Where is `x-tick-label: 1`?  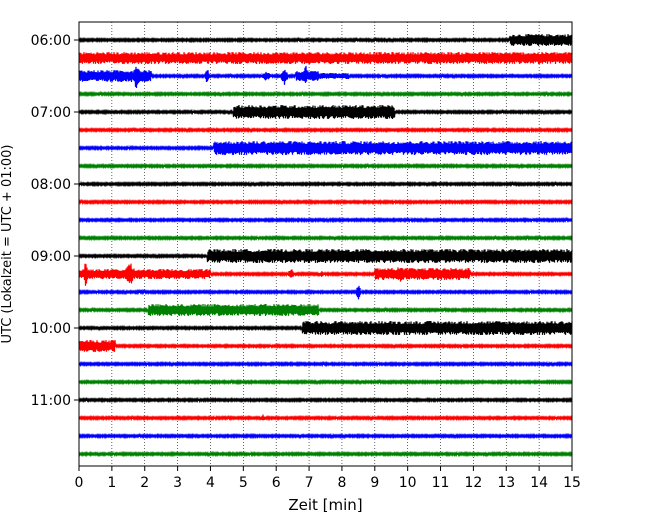
x-tick-label: 1 is located at coordinates (111, 483).